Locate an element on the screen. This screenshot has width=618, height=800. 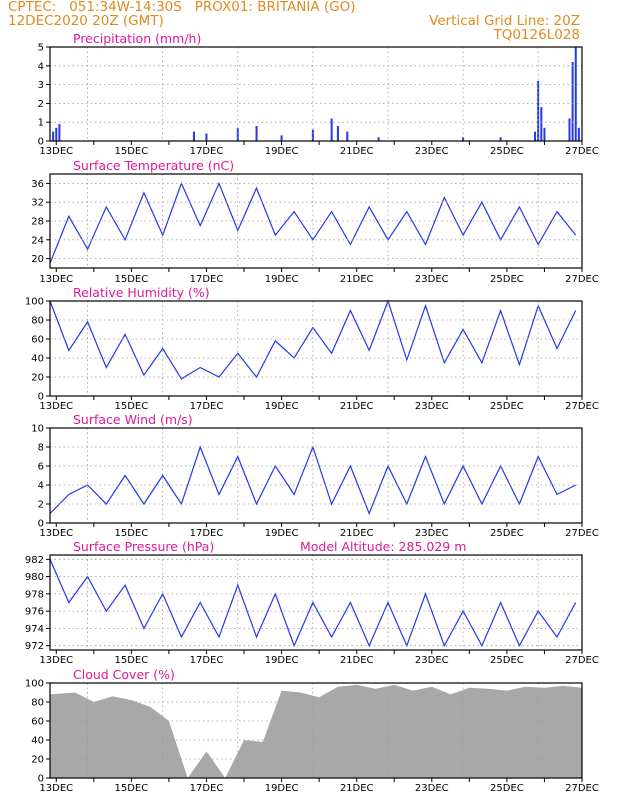
y-tick-label: 982 is located at coordinates (34, 560).